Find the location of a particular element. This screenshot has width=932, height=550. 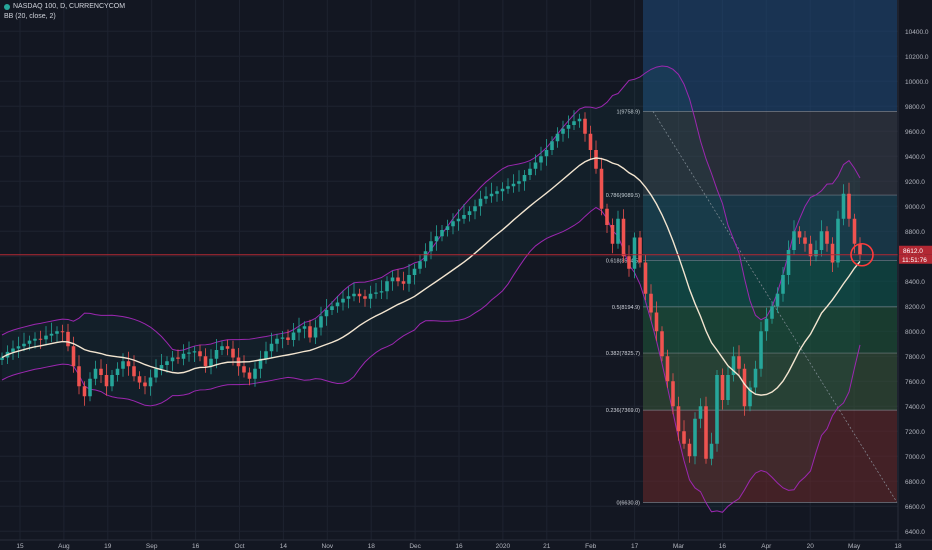

y-tick-label: 8200.0 is located at coordinates (915, 307).